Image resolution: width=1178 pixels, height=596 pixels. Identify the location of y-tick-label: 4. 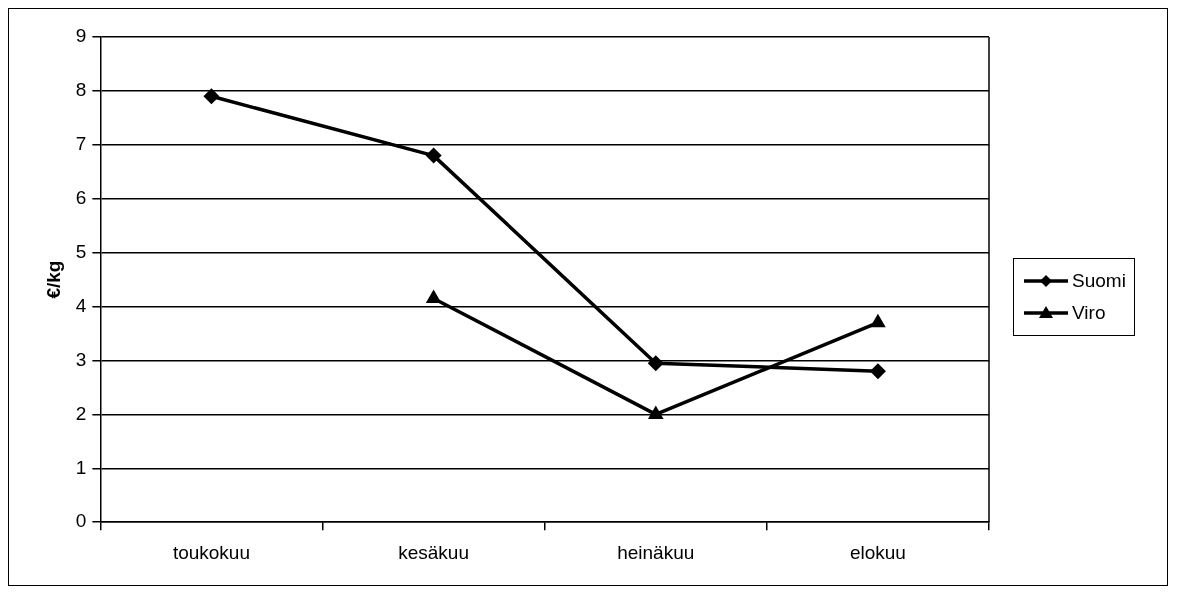
(81, 305).